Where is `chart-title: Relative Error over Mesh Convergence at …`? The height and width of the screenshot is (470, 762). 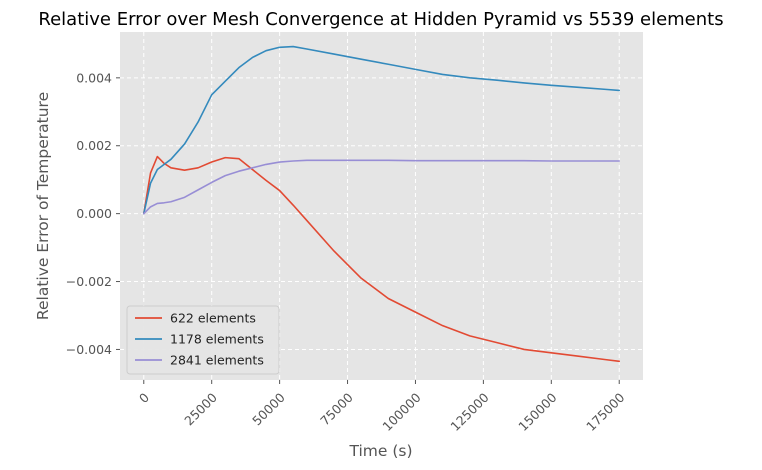
chart-title: Relative Error over Mesh Convergence at … is located at coordinates (380, 19).